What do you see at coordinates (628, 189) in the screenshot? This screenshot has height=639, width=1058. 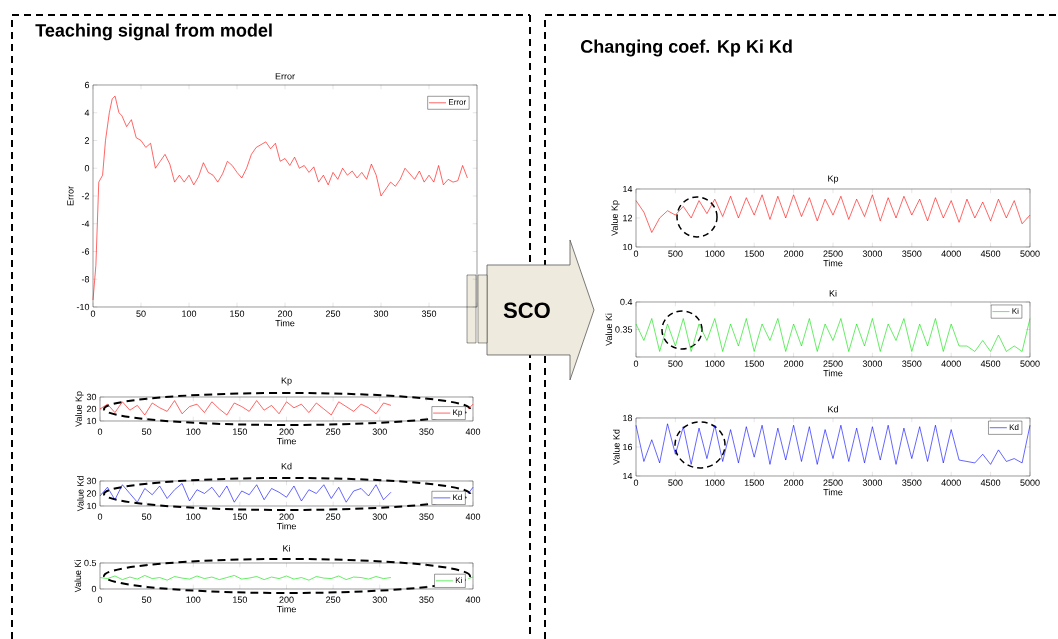 I see `y-tick-label: 14` at bounding box center [628, 189].